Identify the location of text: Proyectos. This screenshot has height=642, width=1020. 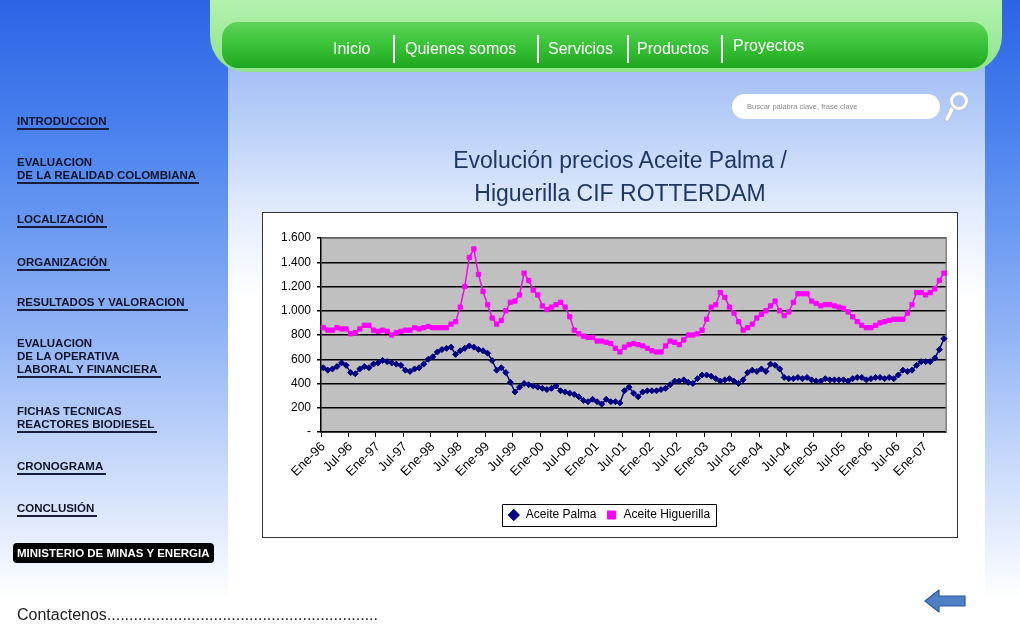
(769, 46).